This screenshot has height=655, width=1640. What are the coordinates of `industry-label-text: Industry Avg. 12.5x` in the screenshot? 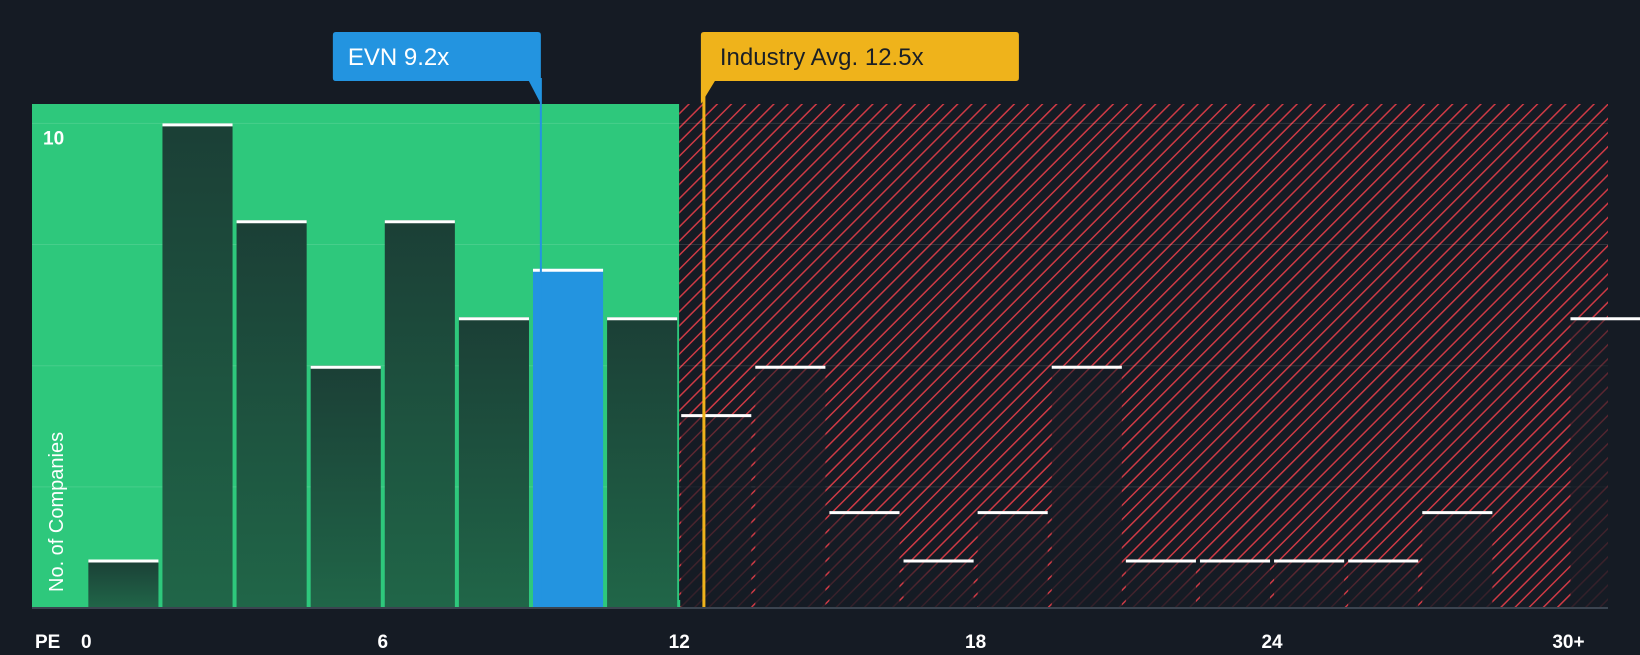 It's located at (822, 57).